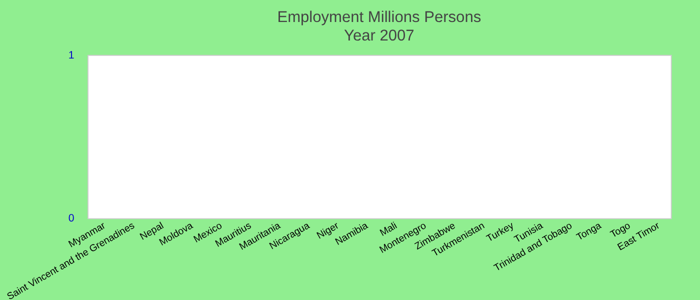  What do you see at coordinates (379, 17) in the screenshot?
I see `chart-title: Employment Millions Persons` at bounding box center [379, 17].